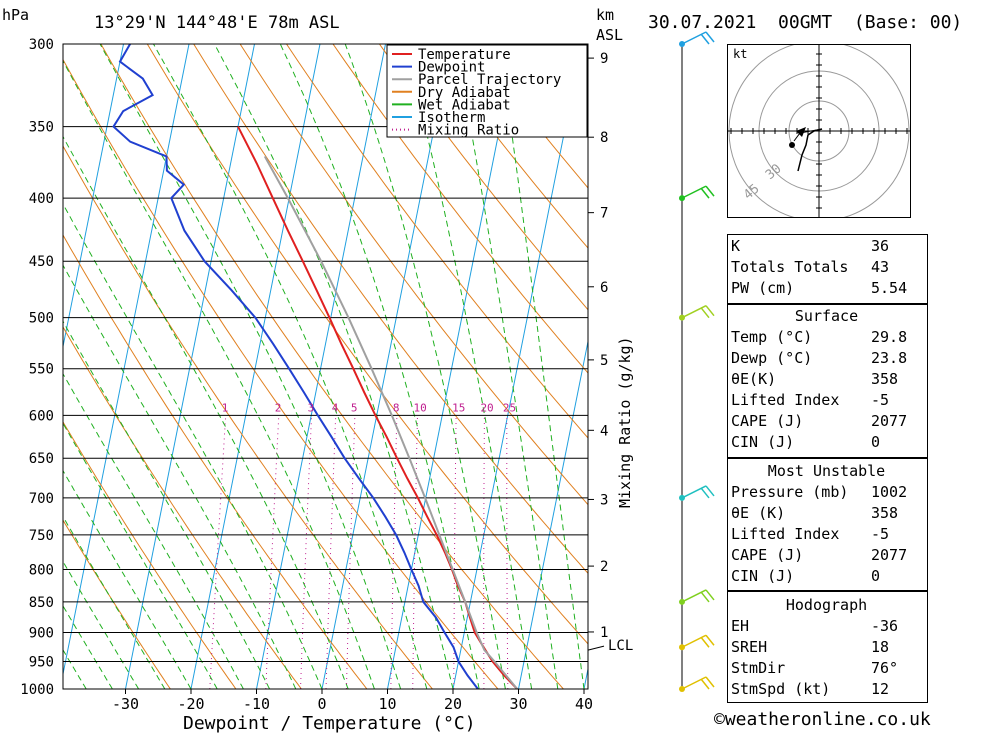 The image size is (1000, 733). What do you see at coordinates (792, 145) in the screenshot?
I see `storm-motion-point` at bounding box center [792, 145].